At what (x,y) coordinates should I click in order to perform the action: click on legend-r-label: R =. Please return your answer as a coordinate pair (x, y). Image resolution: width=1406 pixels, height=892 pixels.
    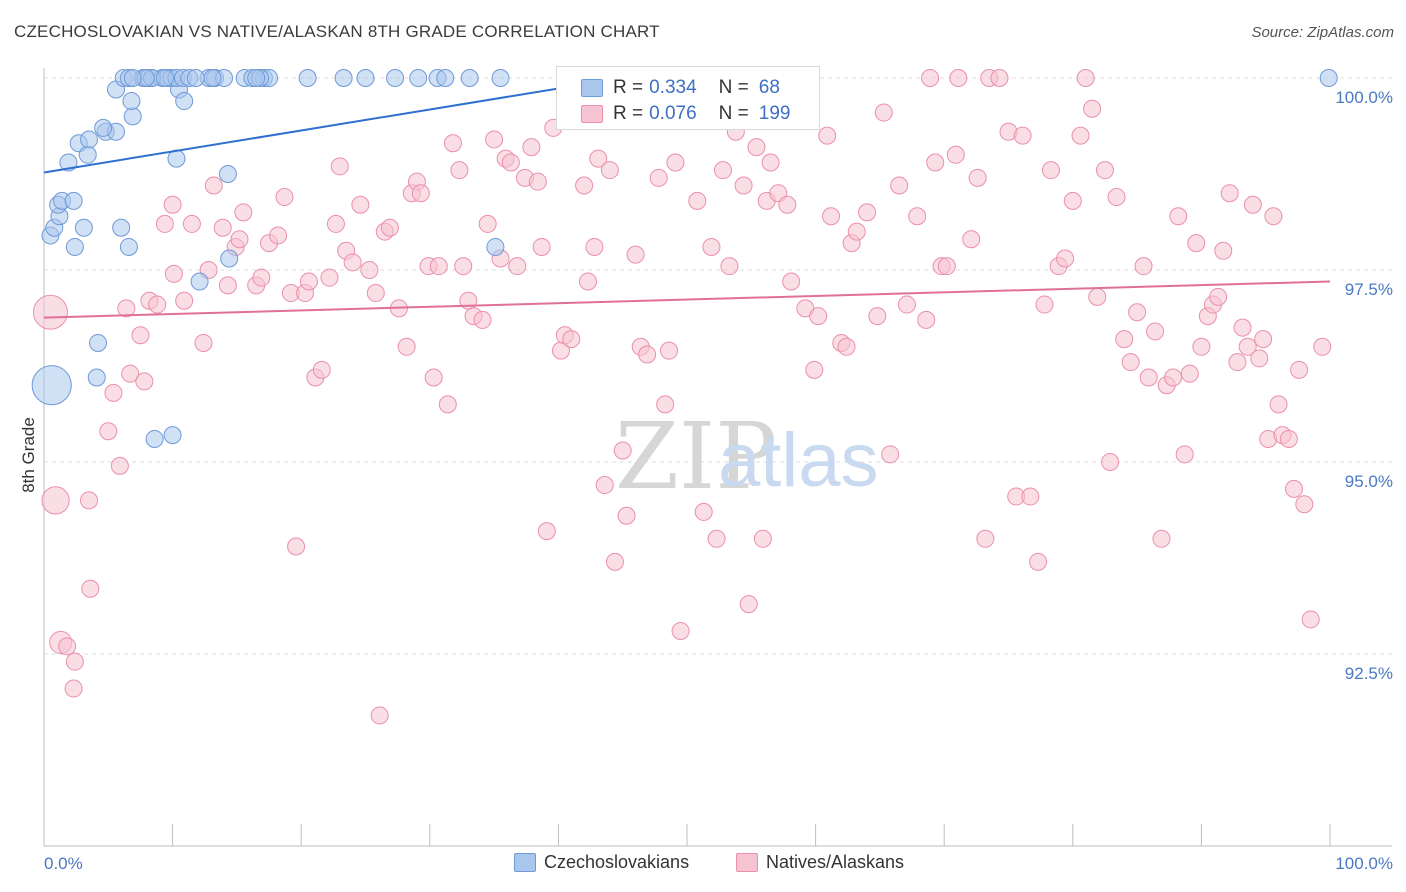
    Looking at the image, I should click on (628, 87).